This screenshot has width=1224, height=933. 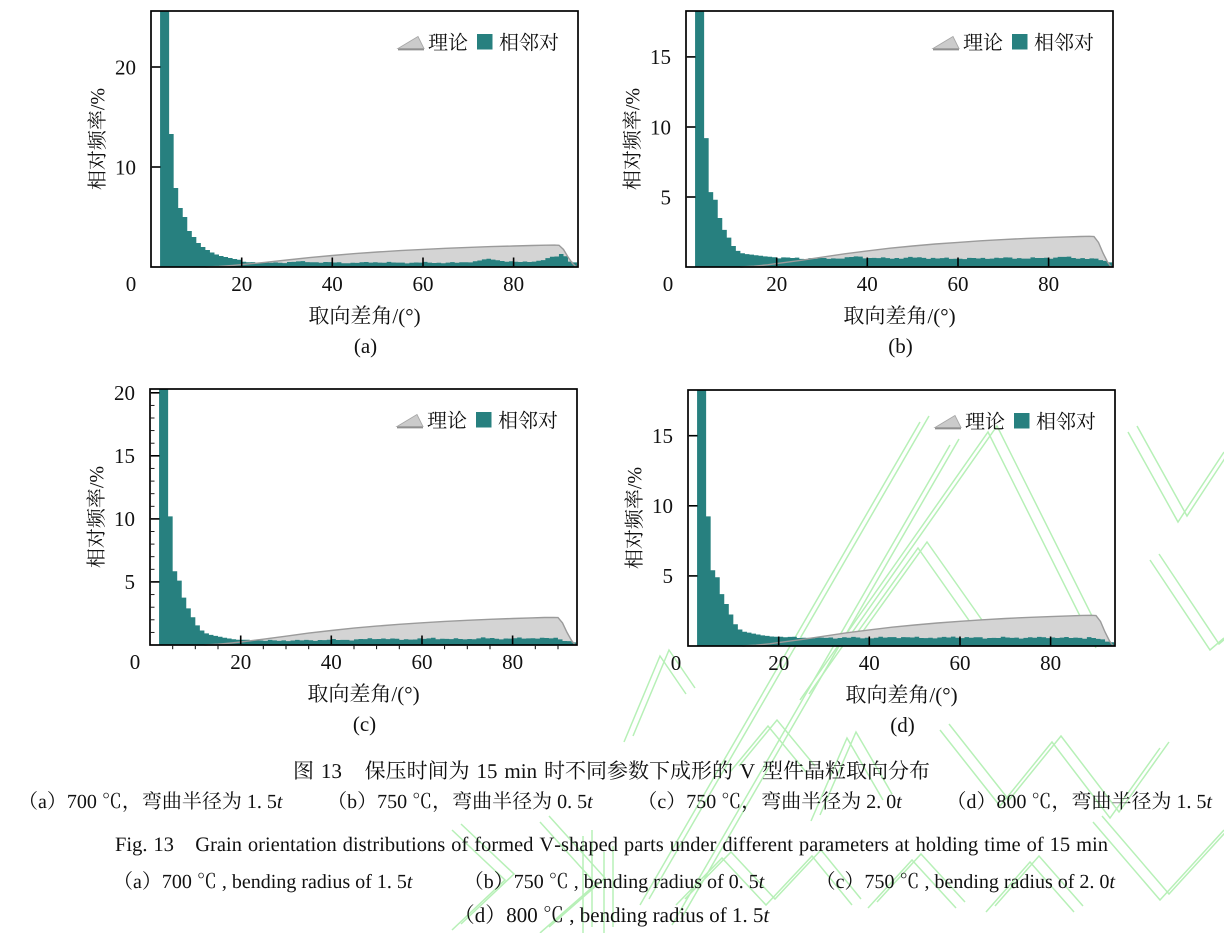 What do you see at coordinates (152, 518) in the screenshot?
I see `y-minor-ticks` at bounding box center [152, 518].